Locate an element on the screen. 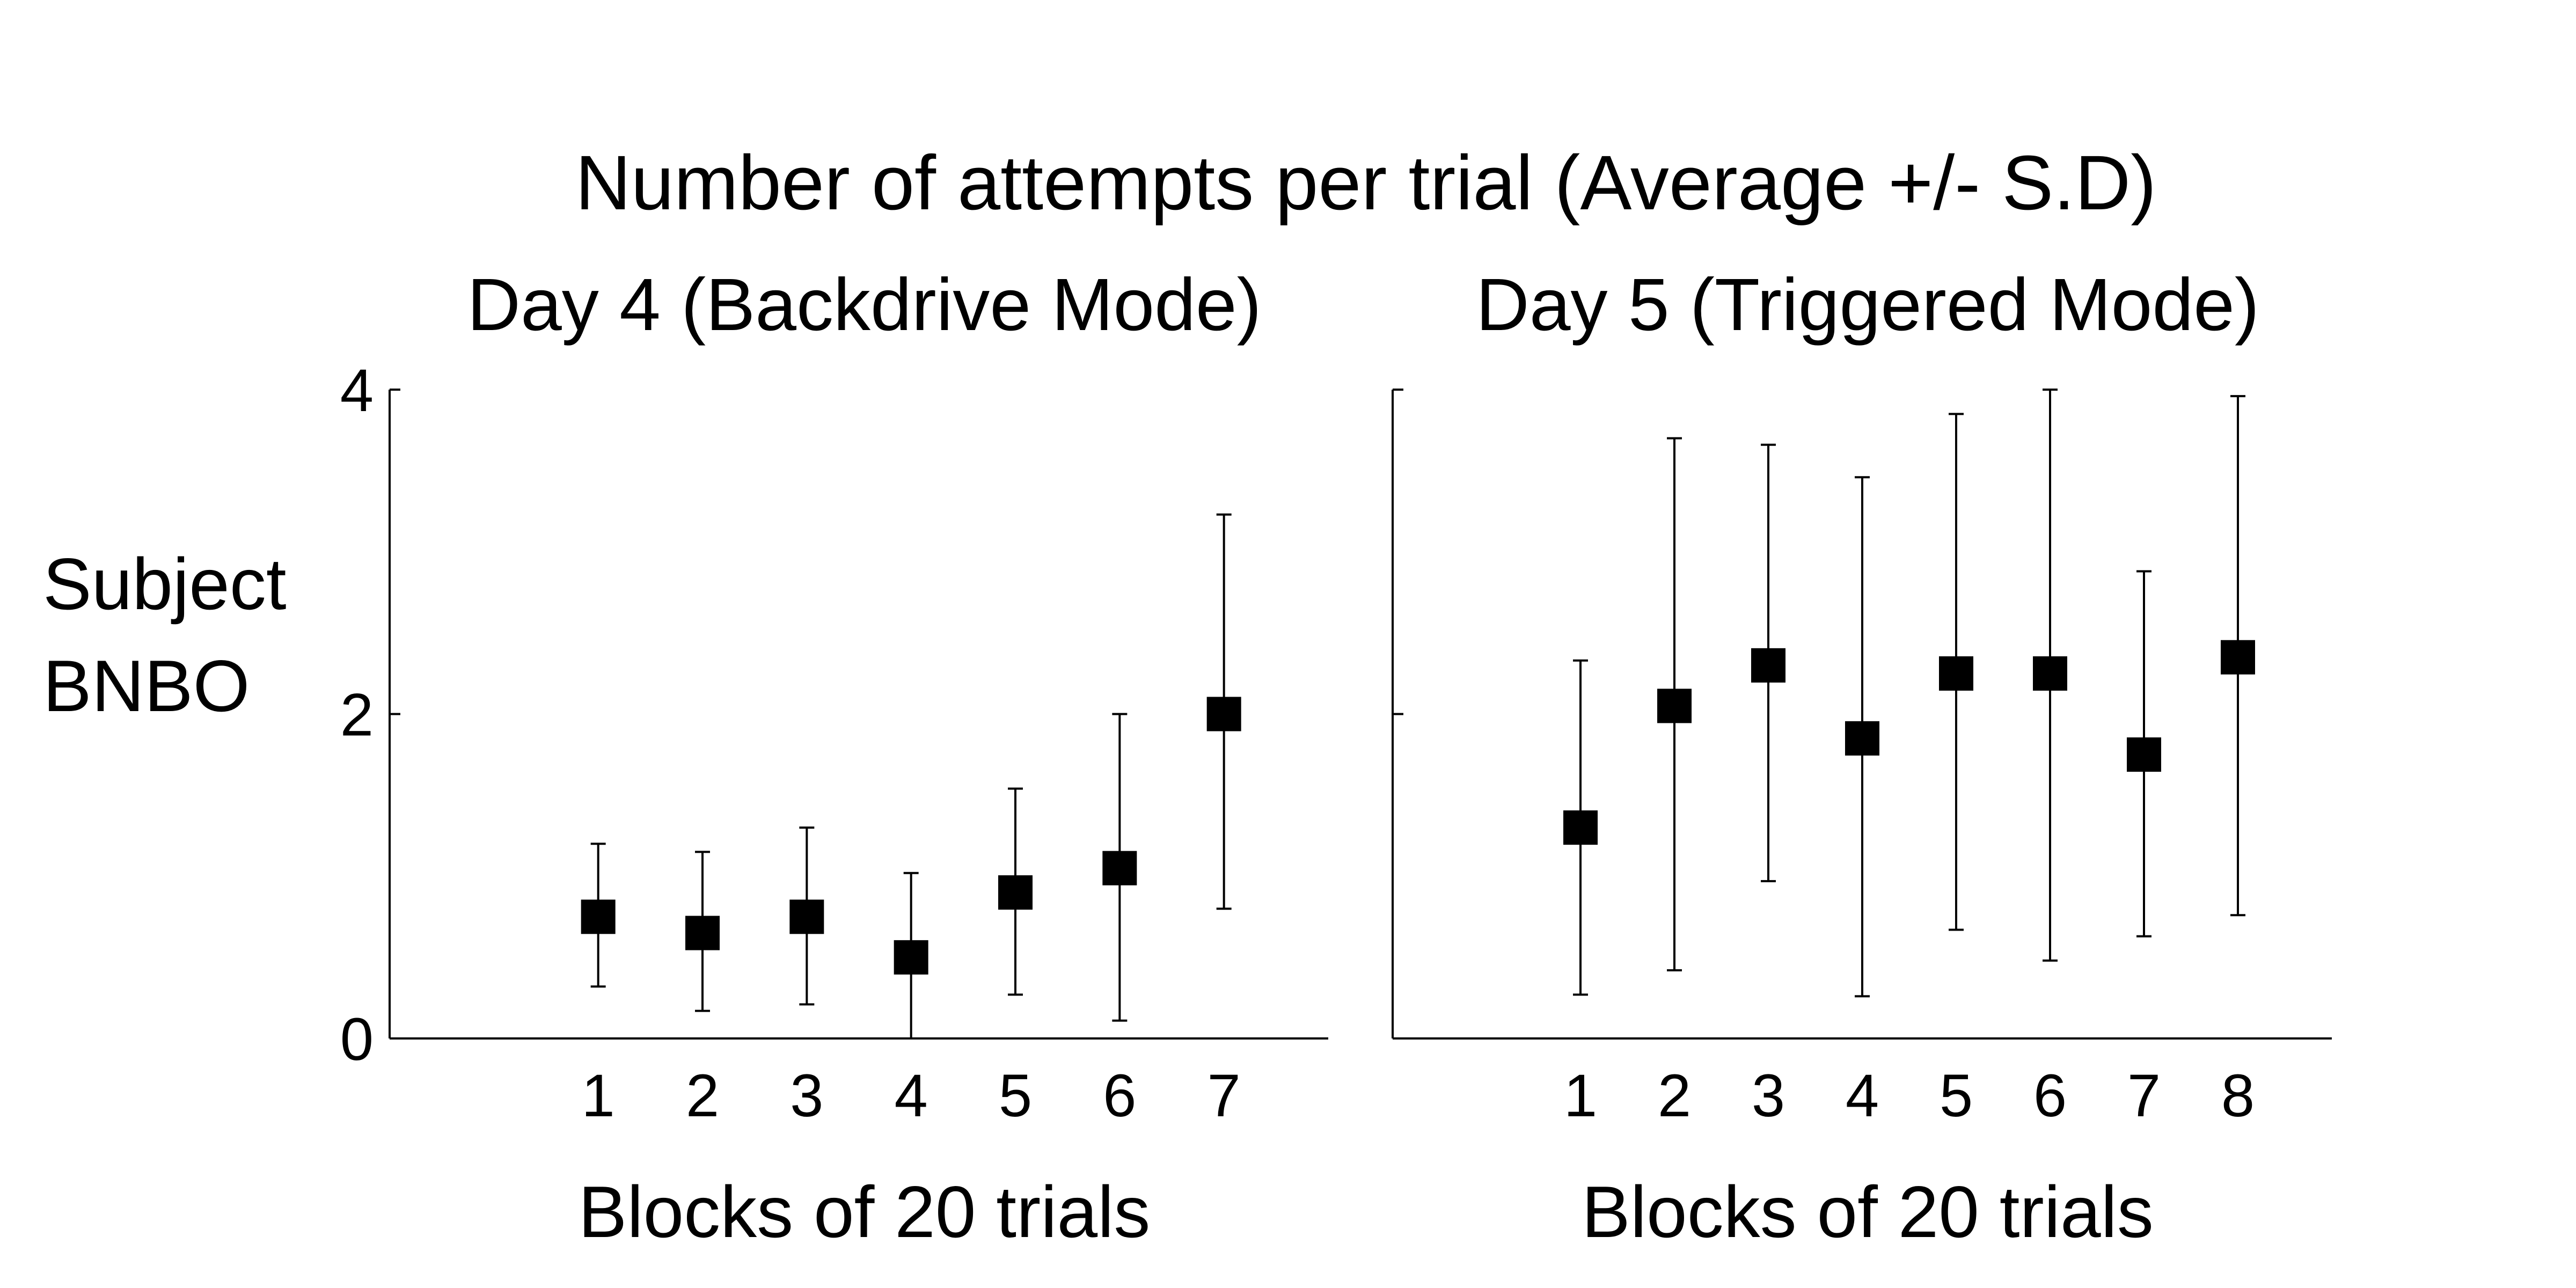  panel2-title: Day 5 (Triggered Mode) is located at coordinates (1867, 305).